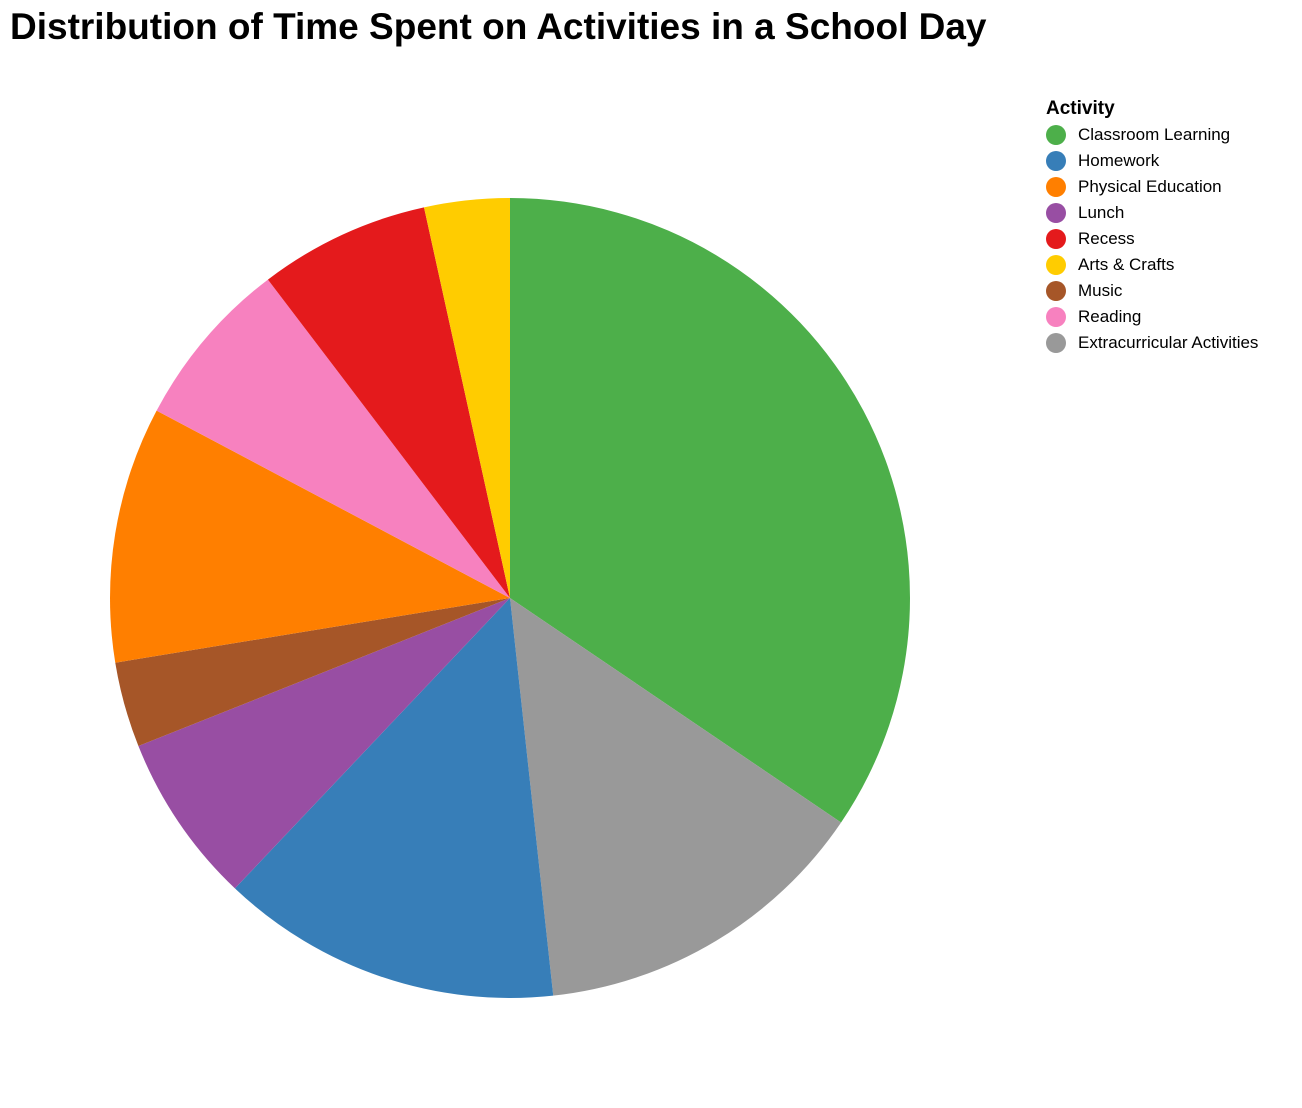  I want to click on legend-item: Classroom Learning, so click(1152, 135).